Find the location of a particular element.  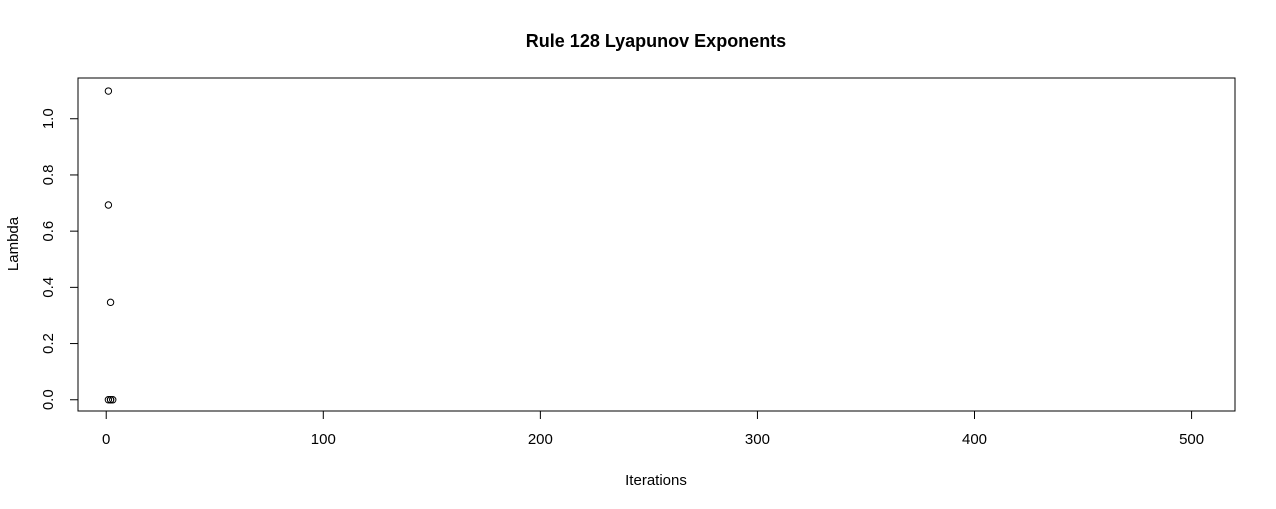

y-tick-label: 0.8 is located at coordinates (48, 175).